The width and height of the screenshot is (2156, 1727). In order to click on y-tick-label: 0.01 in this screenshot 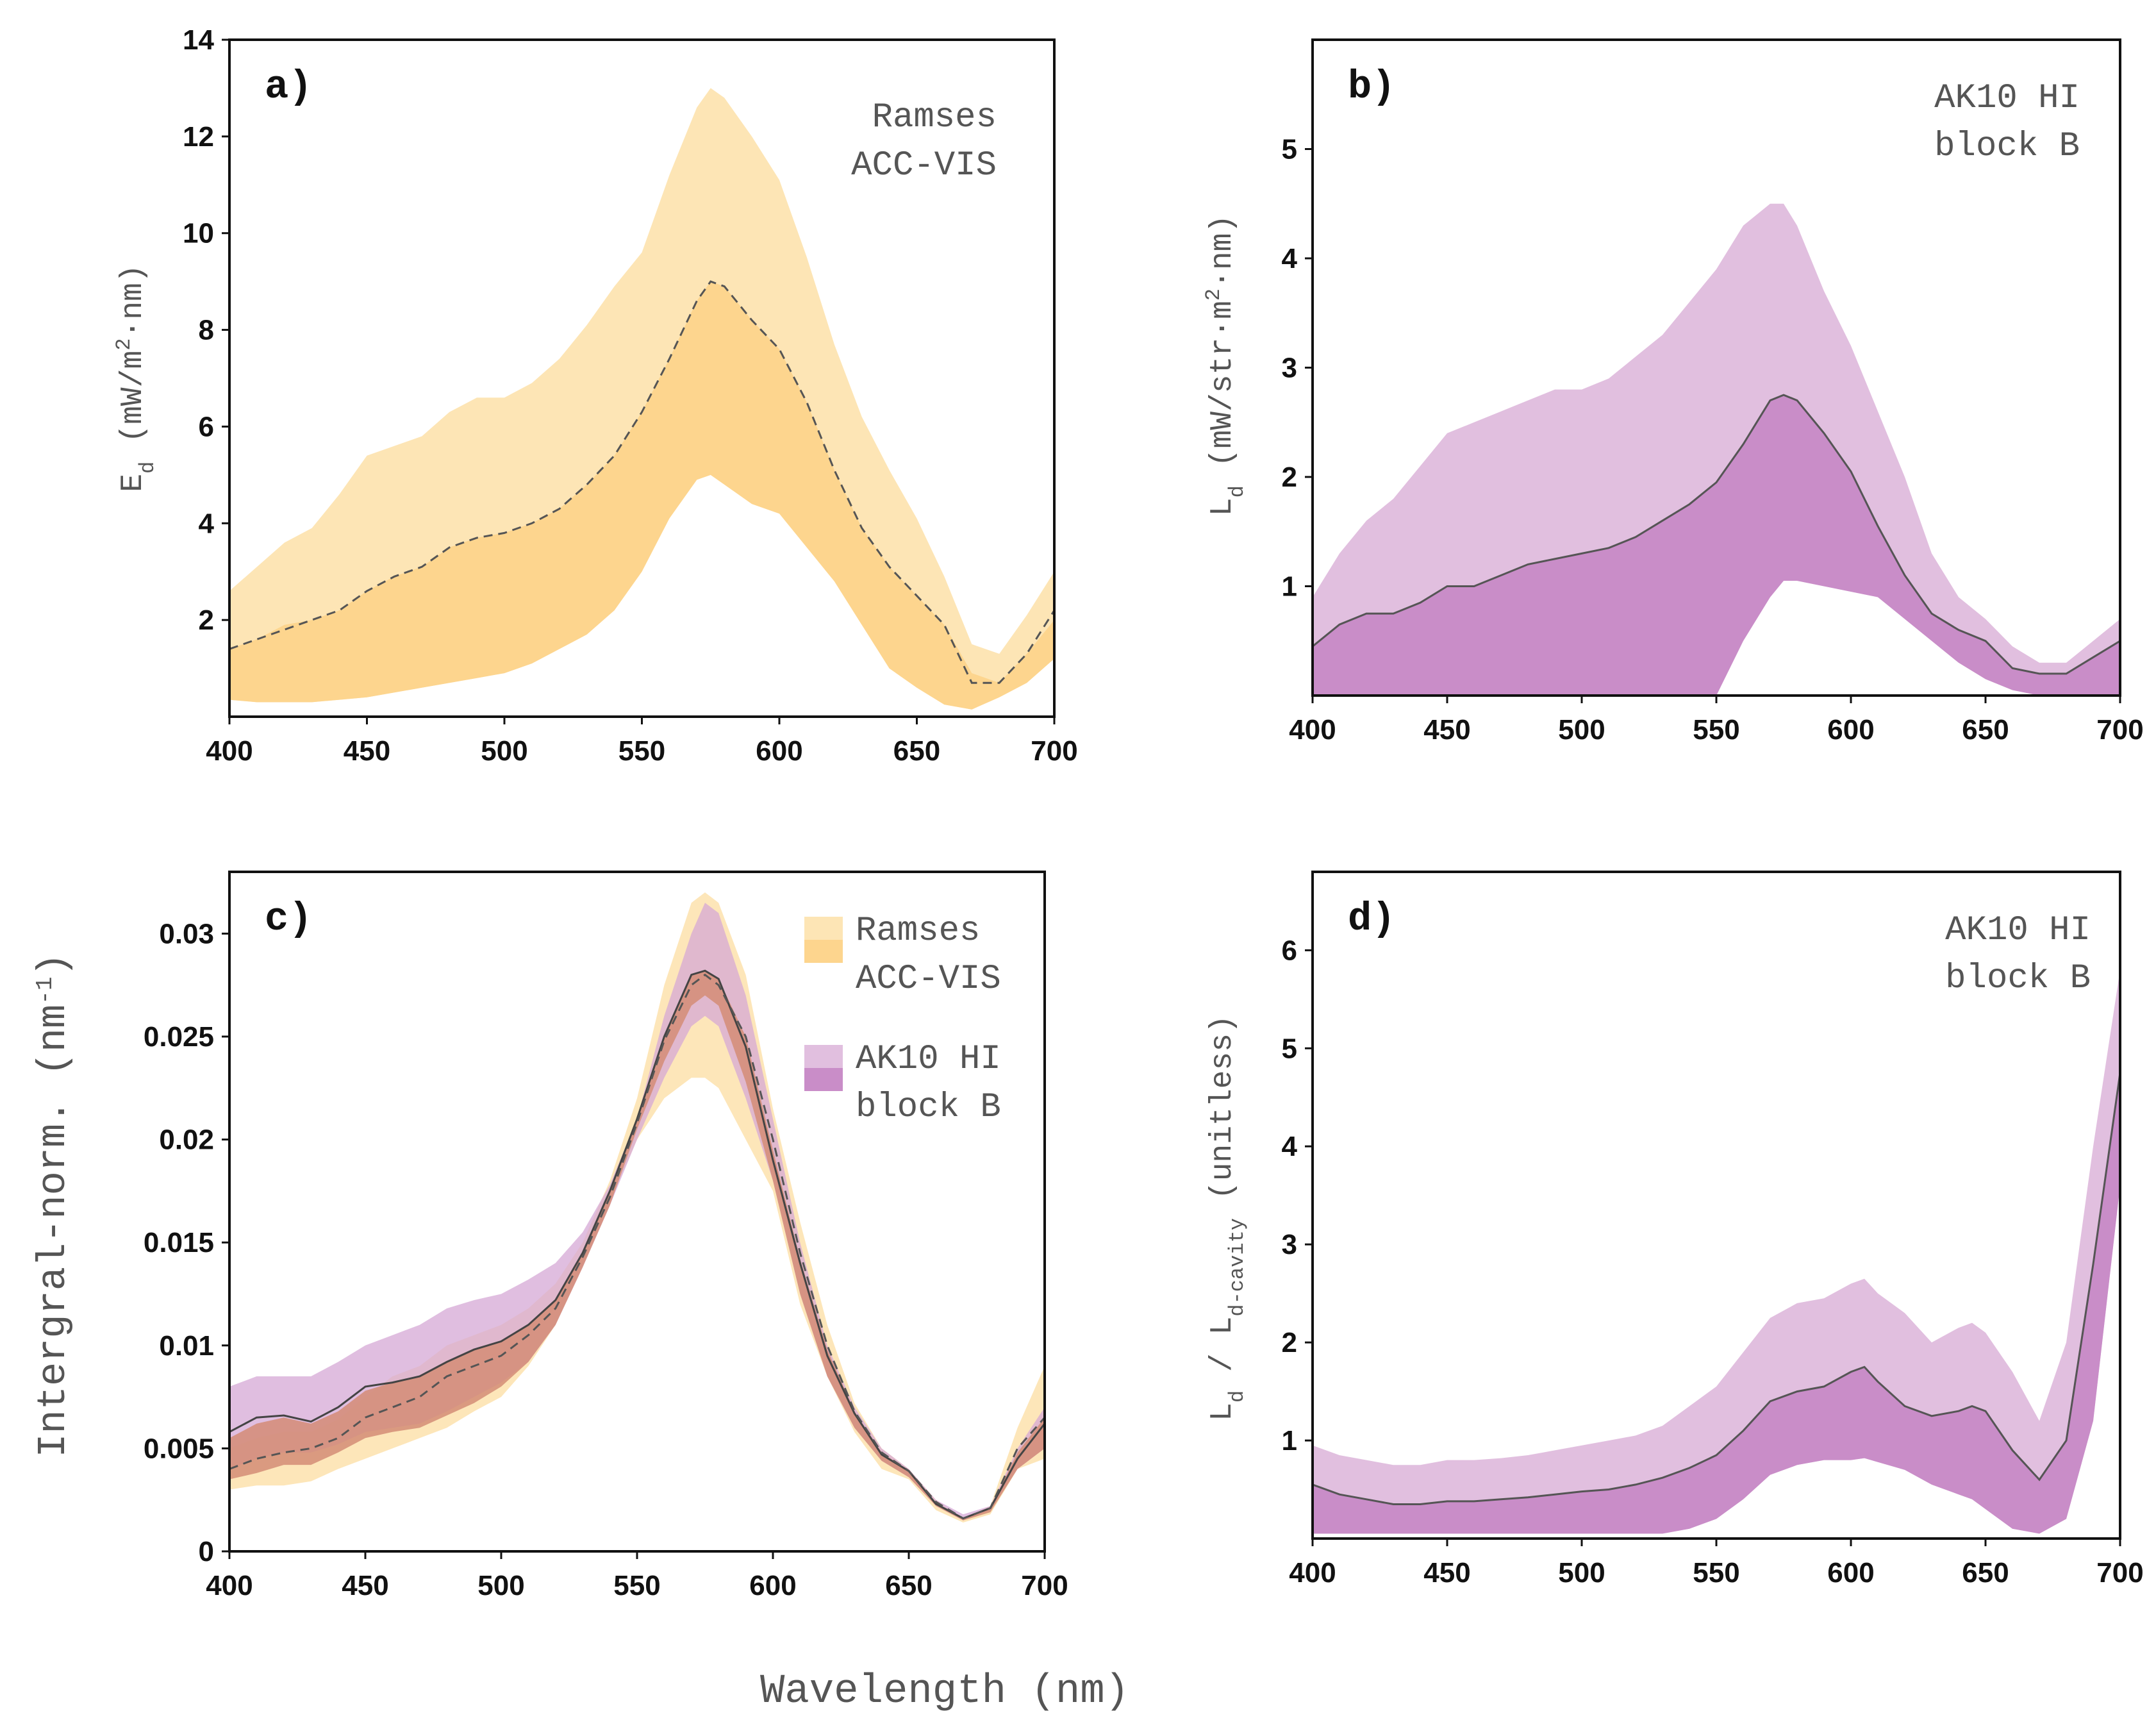, I will do `click(186, 1346)`.